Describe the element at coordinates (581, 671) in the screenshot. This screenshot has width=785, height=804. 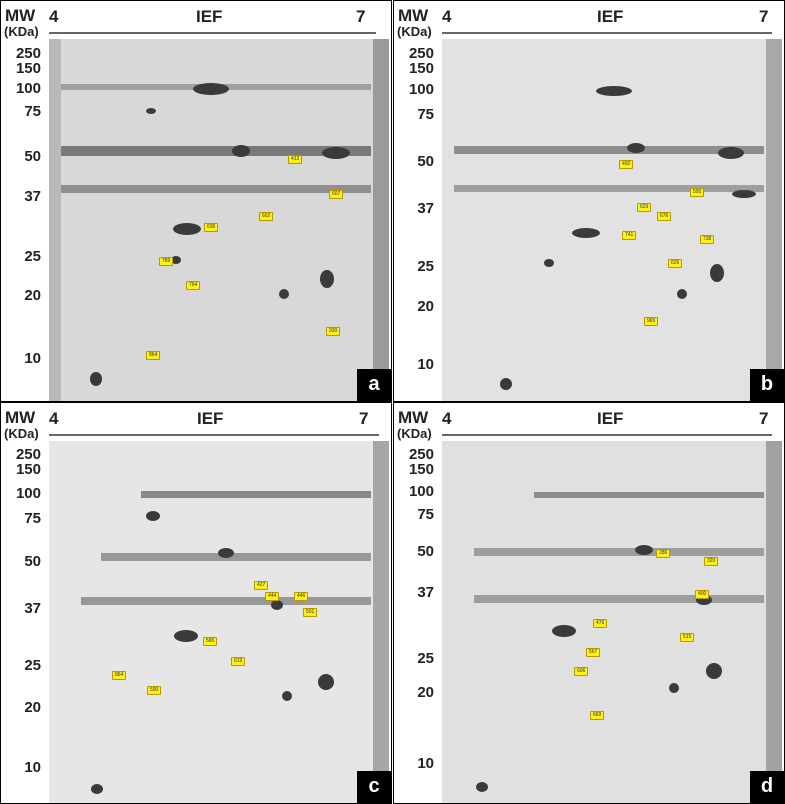
I see `spot-label: 606` at that location.